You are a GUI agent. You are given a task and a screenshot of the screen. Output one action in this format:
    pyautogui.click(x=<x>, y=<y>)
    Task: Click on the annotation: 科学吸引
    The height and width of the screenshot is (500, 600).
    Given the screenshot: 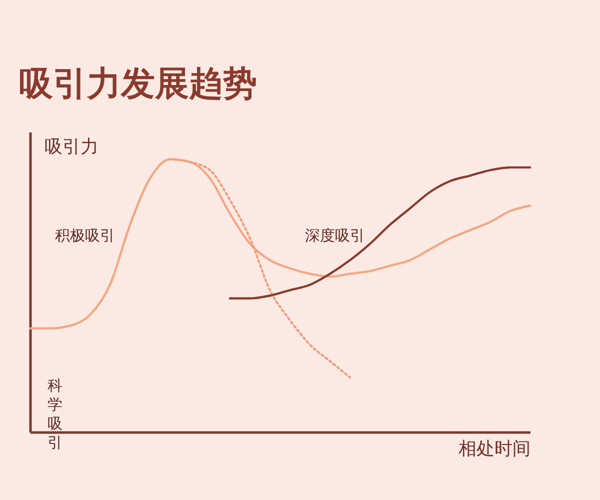 What is the action you would take?
    pyautogui.click(x=55, y=414)
    